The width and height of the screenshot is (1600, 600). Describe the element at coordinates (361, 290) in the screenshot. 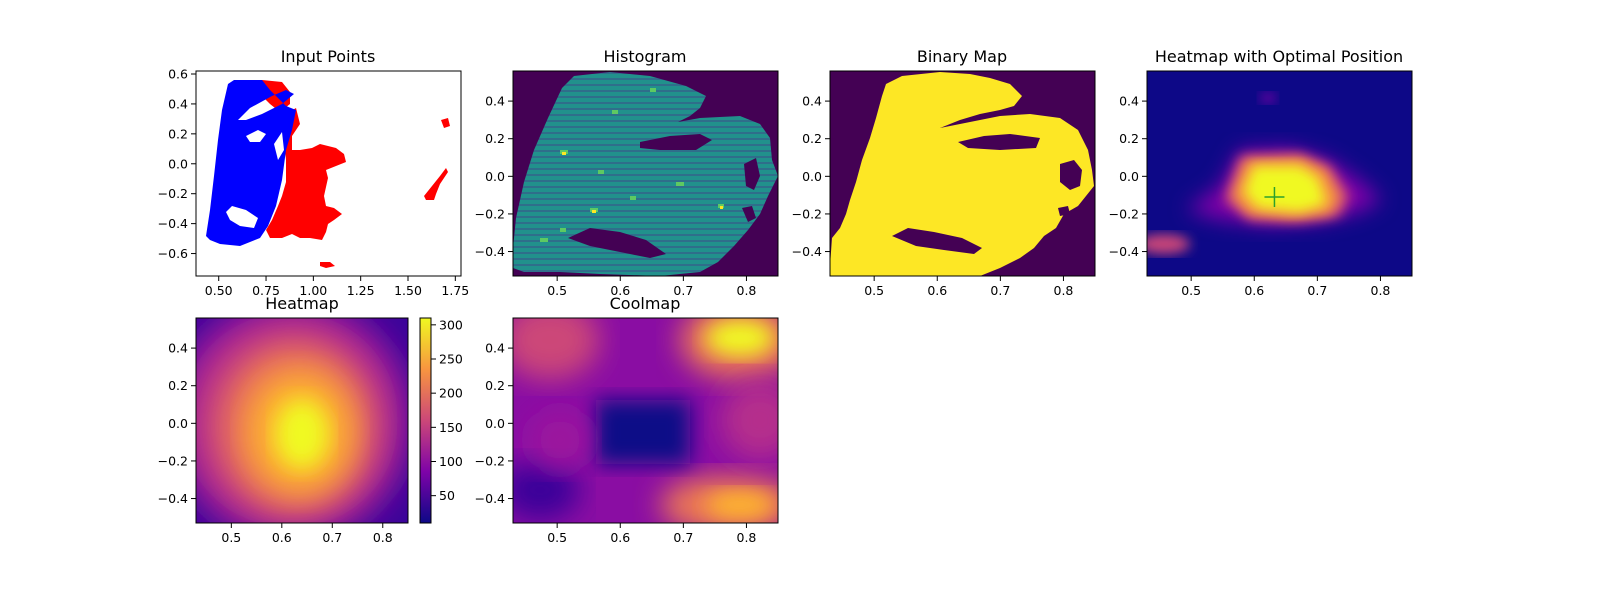

I see `x-tick-label: 1.25` at that location.